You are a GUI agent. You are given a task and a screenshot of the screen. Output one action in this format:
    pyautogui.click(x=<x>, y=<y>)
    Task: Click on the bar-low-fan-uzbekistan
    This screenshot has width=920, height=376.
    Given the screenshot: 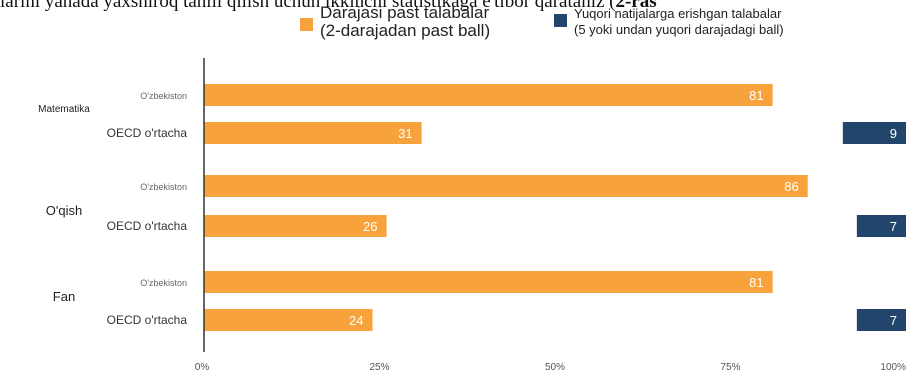 What is the action you would take?
    pyautogui.click(x=488, y=282)
    